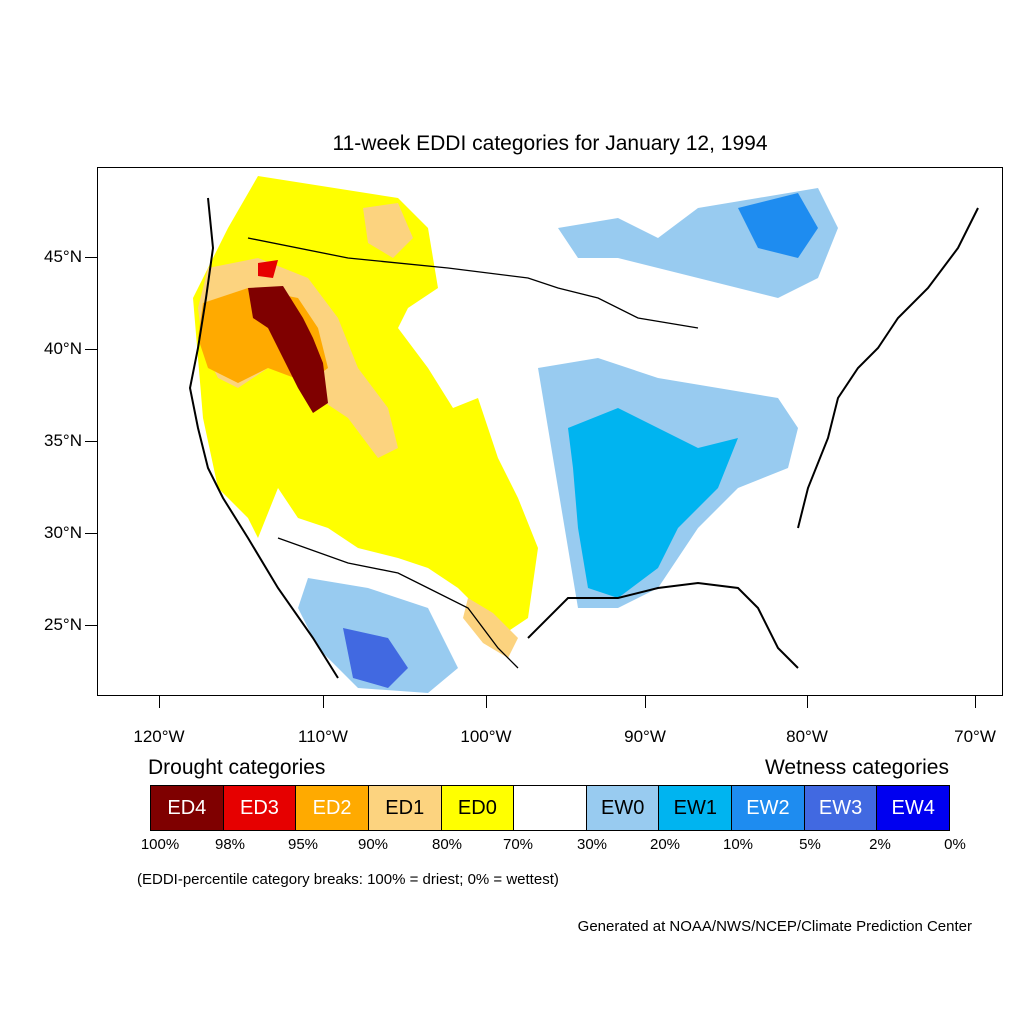 This screenshot has width=1024, height=1024. I want to click on east-coast, so click(888, 368).